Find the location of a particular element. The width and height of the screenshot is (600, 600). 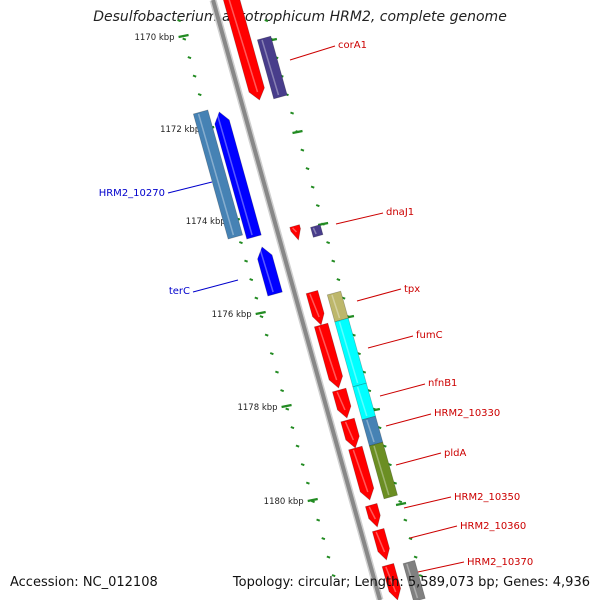

gene-label-dnaj1: dnaJ1 is located at coordinates (400, 212).